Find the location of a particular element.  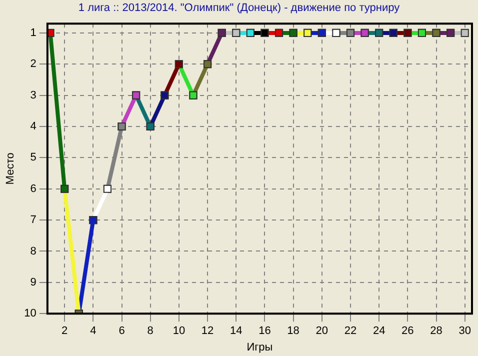

x-tick-label: 18 is located at coordinates (293, 331).